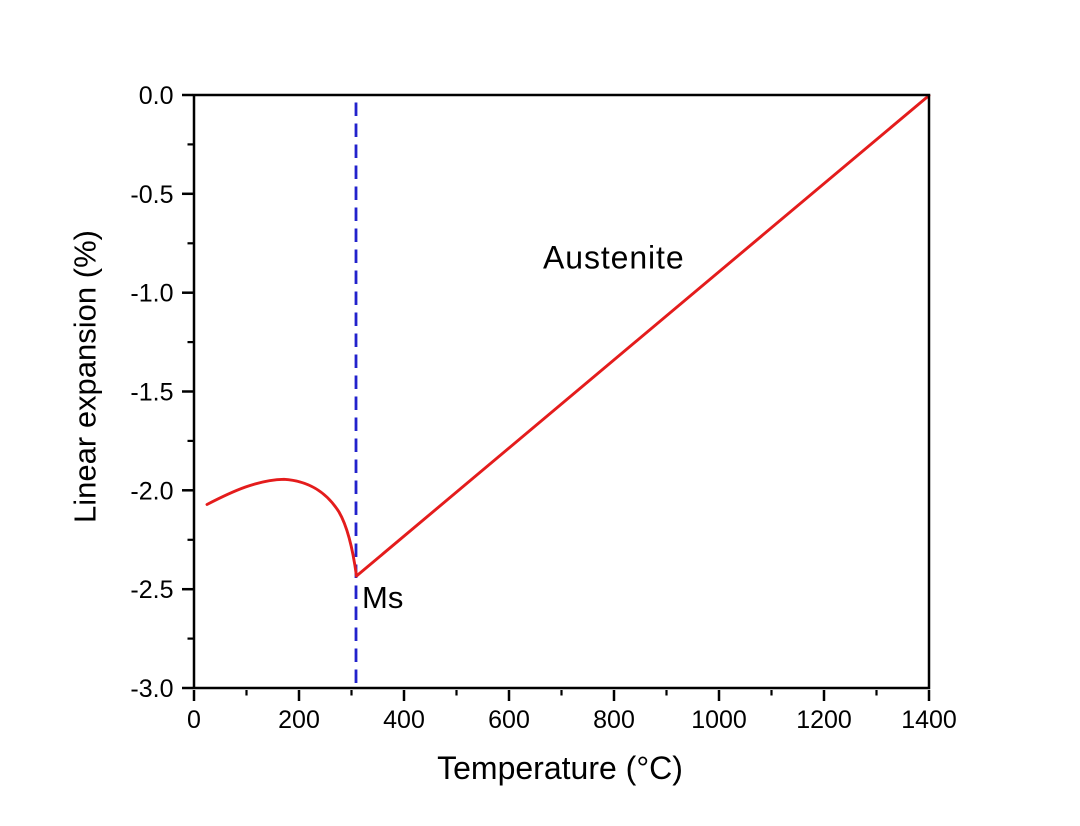 This screenshot has width=1080, height=826. I want to click on svg-text: -2.0, so click(151, 491).